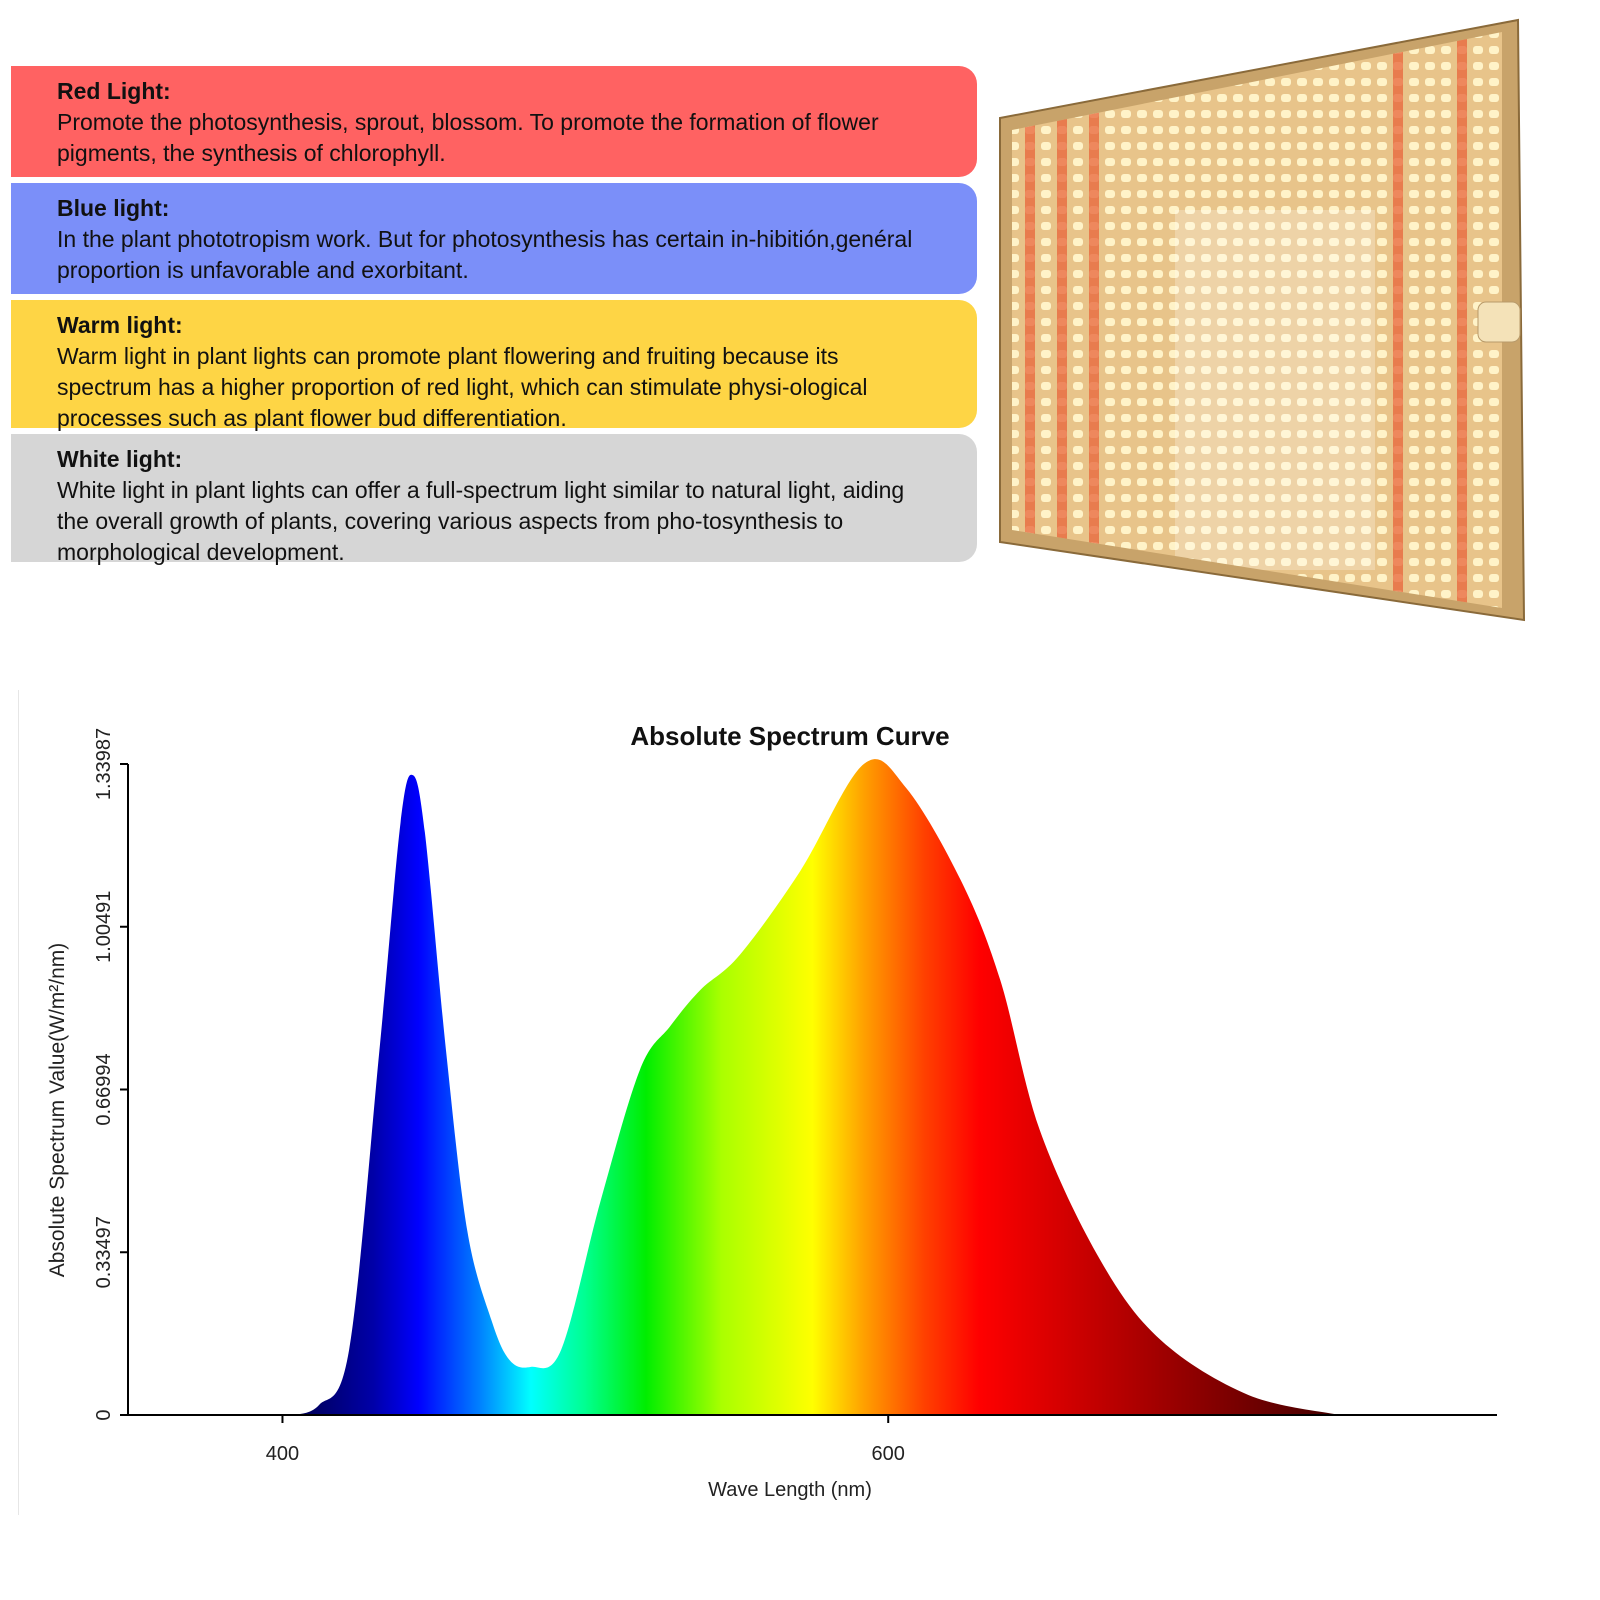 This screenshot has width=1600, height=1600. Describe the element at coordinates (104, 1414) in the screenshot. I see `y-tick-label: 0` at that location.